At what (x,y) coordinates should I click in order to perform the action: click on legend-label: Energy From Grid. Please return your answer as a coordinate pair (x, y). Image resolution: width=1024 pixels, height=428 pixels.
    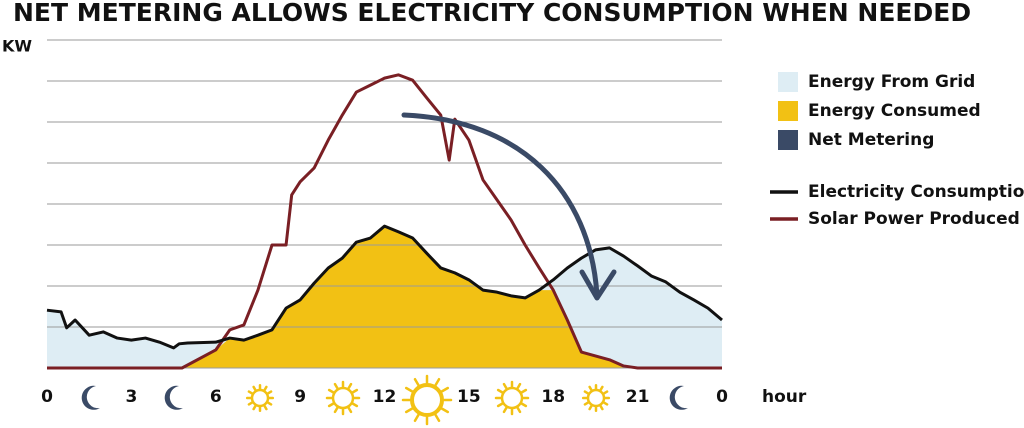
    Looking at the image, I should click on (891, 82).